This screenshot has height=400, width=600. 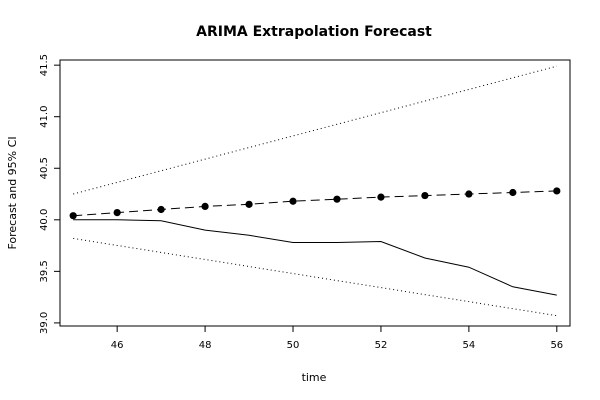 What do you see at coordinates (556, 345) in the screenshot?
I see `x-tick-label: 56` at bounding box center [556, 345].